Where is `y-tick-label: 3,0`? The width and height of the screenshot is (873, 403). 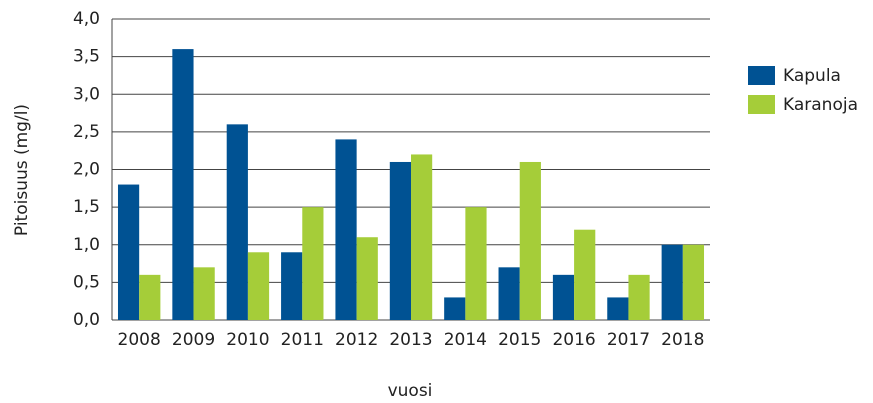
y-tick-label: 3,0 is located at coordinates (86, 94).